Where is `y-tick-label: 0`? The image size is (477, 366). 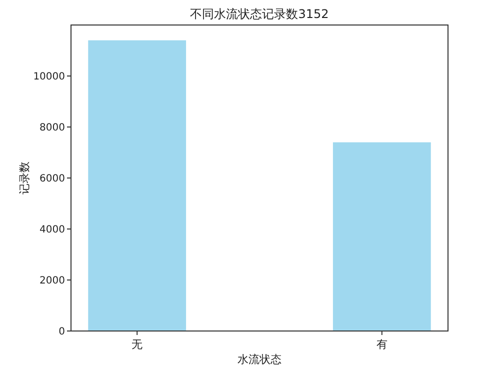 y-tick-label: 0 is located at coordinates (61, 332).